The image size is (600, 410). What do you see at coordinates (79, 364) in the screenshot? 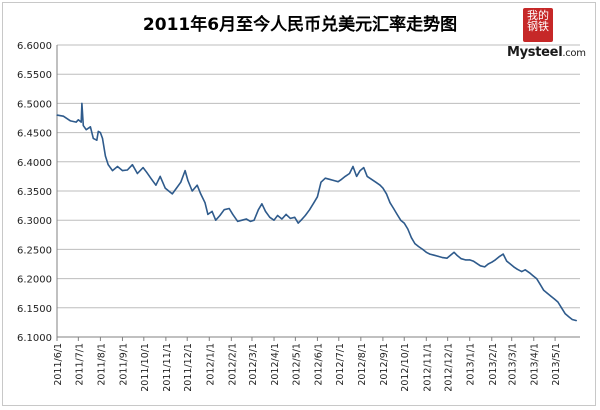
I see `x-tick-label: 2011/7/1` at bounding box center [79, 364].